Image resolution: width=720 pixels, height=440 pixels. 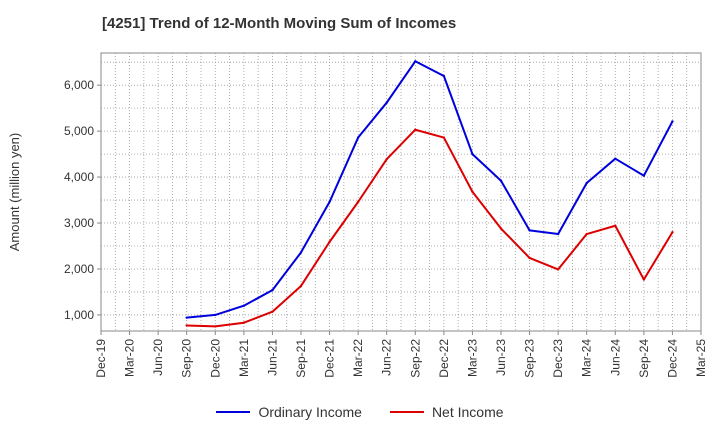 I want to click on x-tick-label-dec-22: Dec-22, so click(x=444, y=358).